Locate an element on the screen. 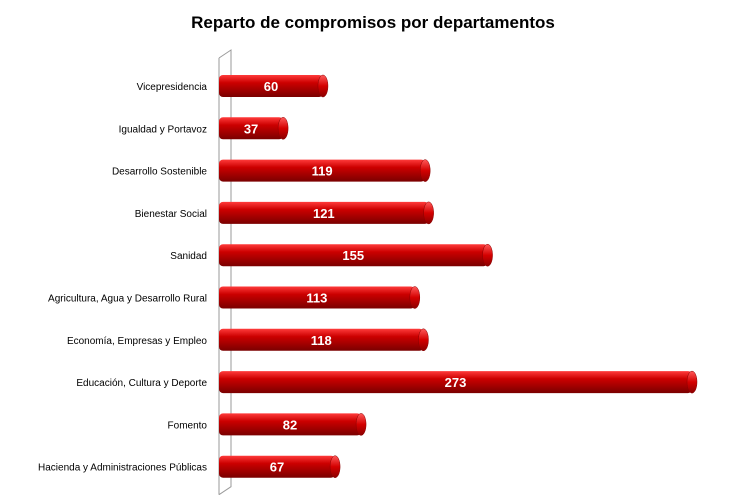 This screenshot has height=495, width=750. data-label: 119 is located at coordinates (322, 171).